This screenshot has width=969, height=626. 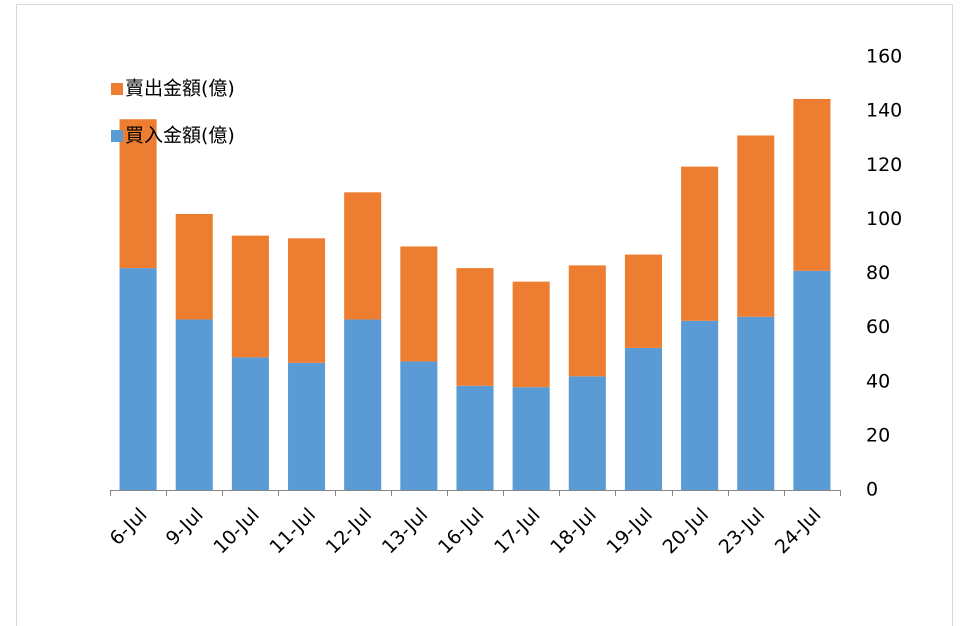 What do you see at coordinates (180, 89) in the screenshot?
I see `legend-label: 賣出金額(億)` at bounding box center [180, 89].